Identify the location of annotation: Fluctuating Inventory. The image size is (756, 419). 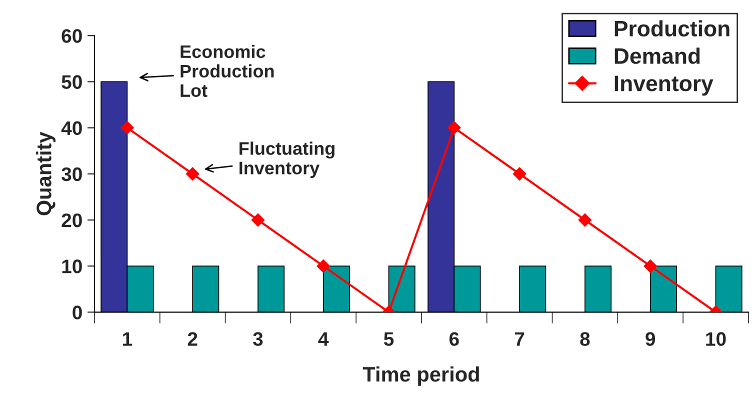
(287, 160).